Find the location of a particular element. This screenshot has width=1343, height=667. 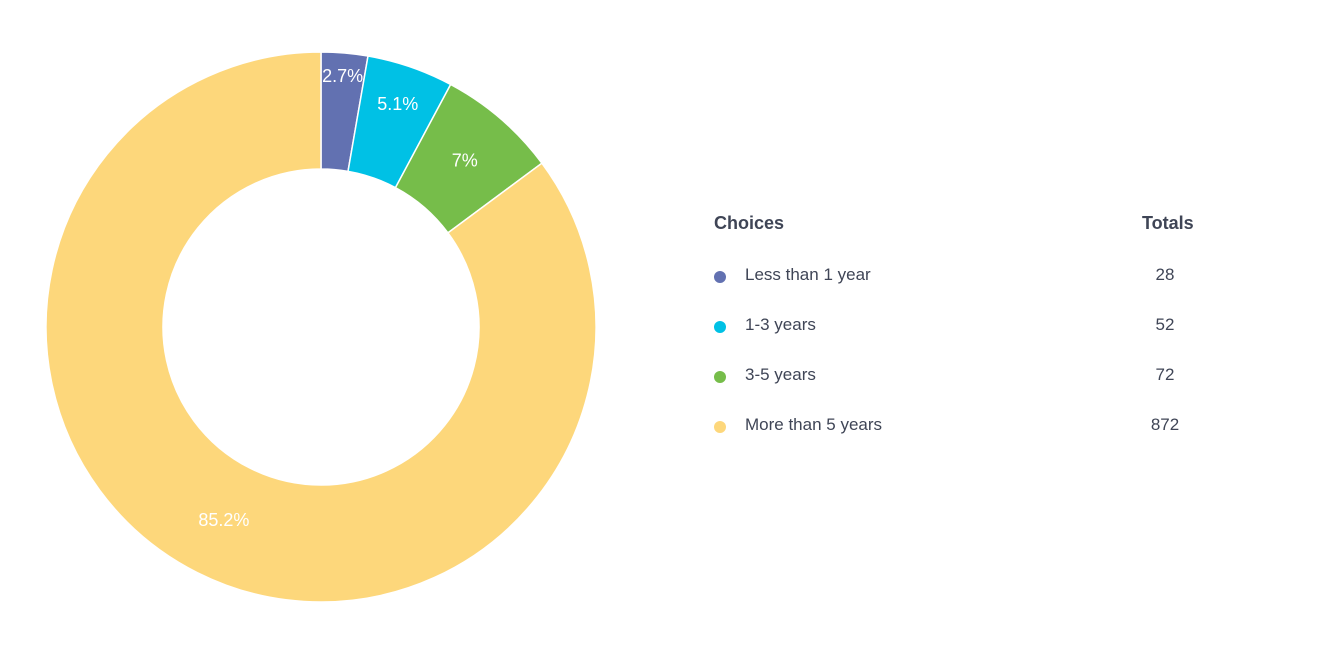

legend-label: Less than 1 year is located at coordinates (808, 274).